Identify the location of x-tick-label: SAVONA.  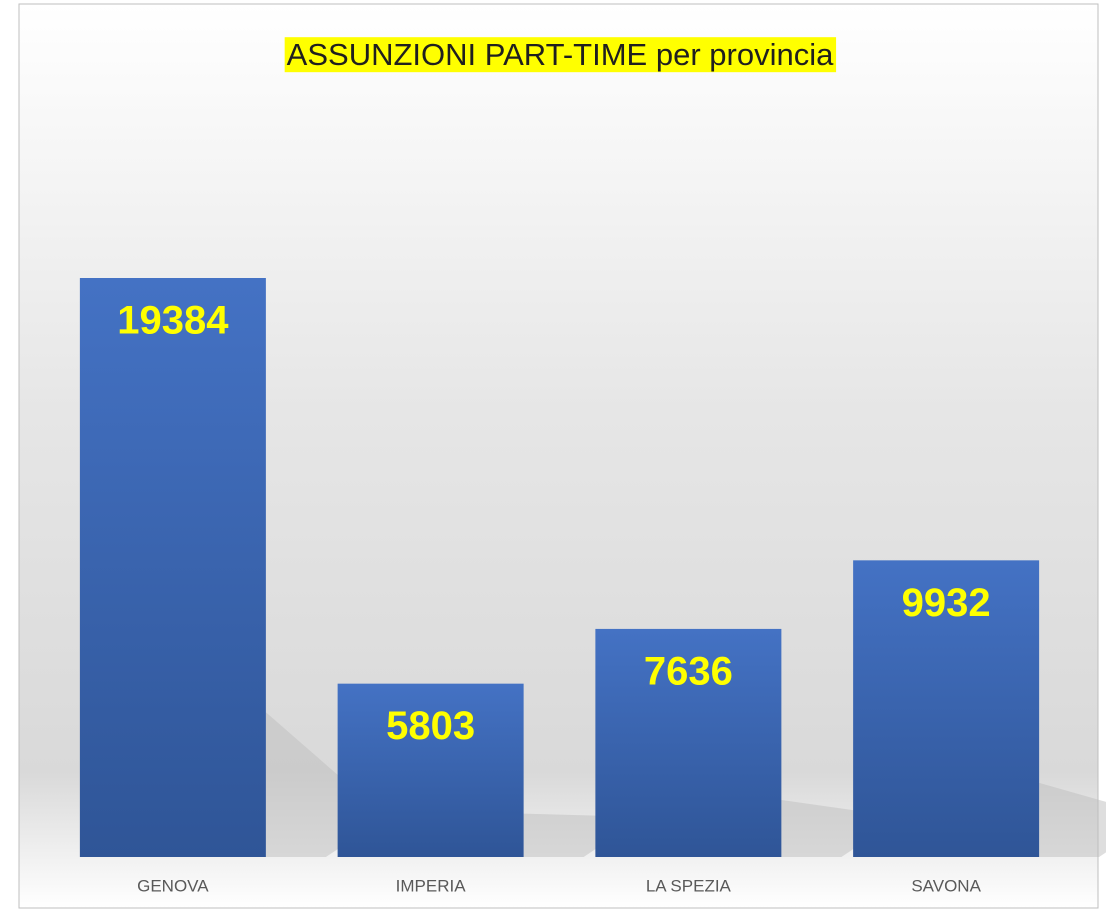
(946, 885).